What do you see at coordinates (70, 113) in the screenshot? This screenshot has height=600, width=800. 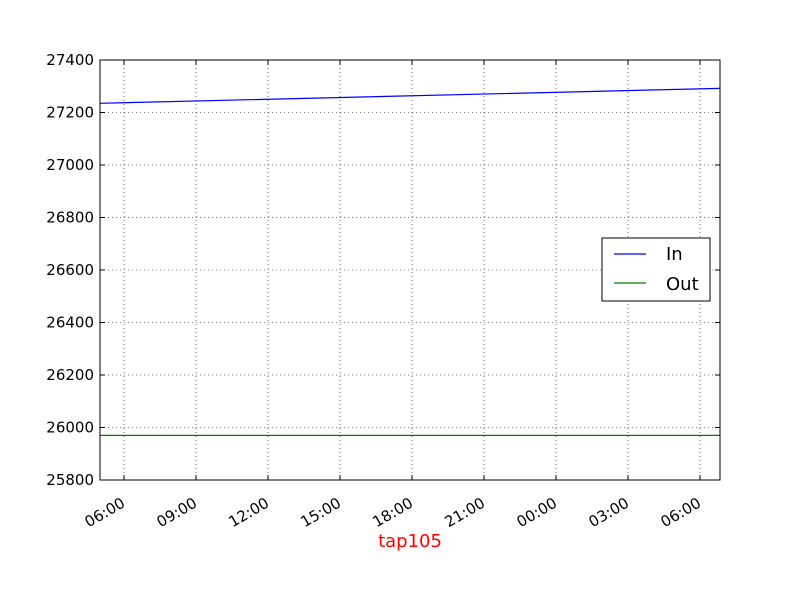 I see `y-tick-label: 27200` at bounding box center [70, 113].